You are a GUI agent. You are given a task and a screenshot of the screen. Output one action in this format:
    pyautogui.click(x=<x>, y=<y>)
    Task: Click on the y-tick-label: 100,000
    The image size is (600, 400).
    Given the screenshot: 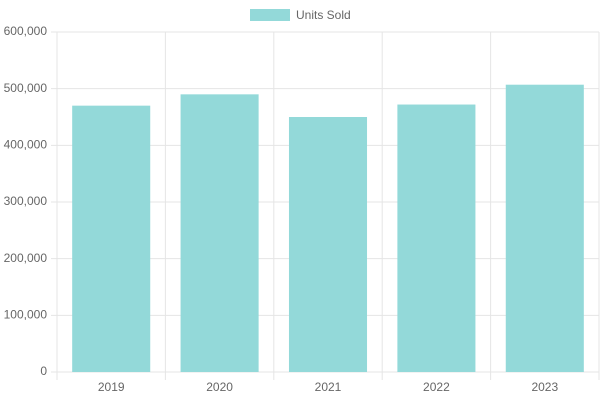 What is the action you would take?
    pyautogui.click(x=26, y=315)
    